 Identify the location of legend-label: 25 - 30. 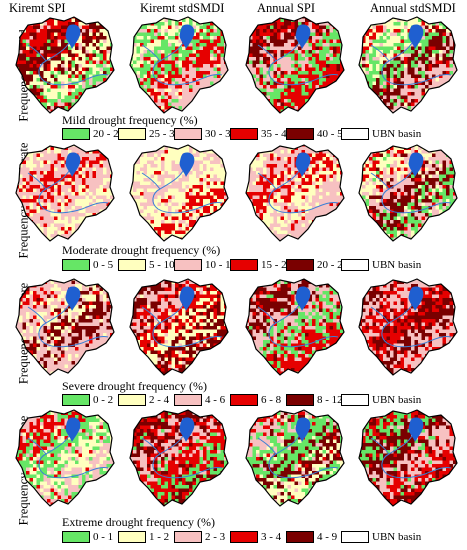
(165, 134).